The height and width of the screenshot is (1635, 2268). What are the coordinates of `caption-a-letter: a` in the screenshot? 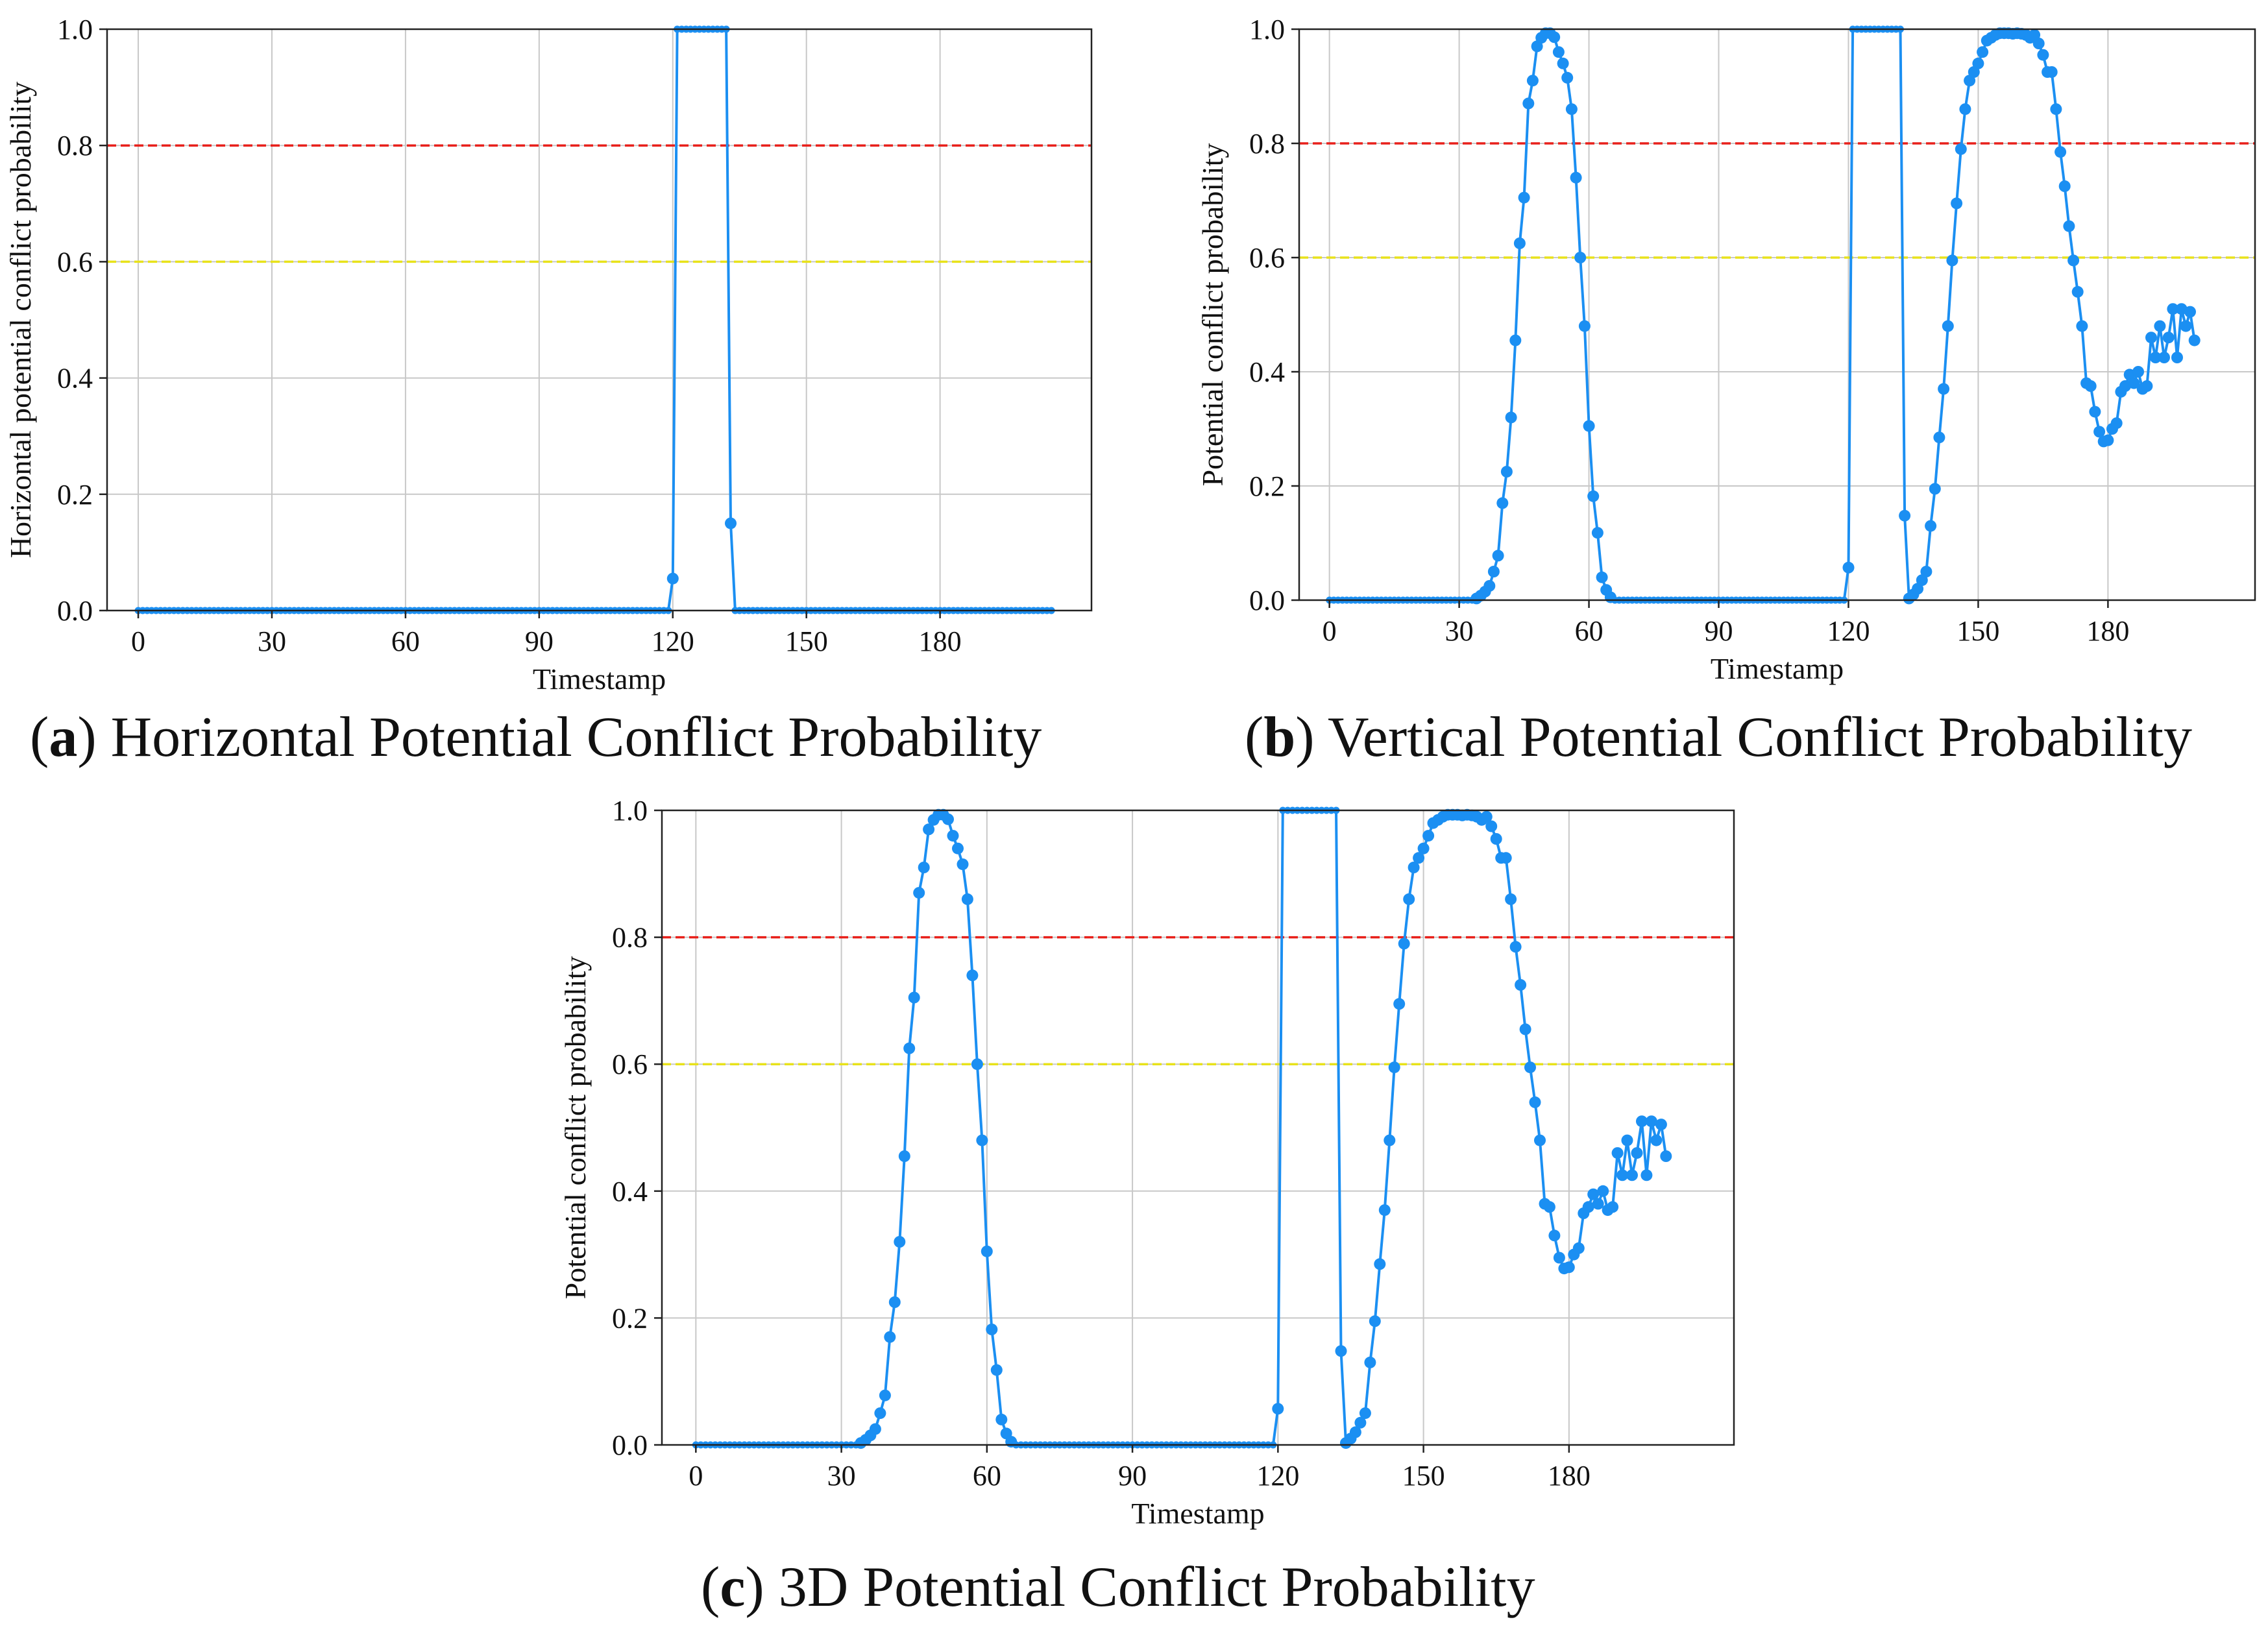 It's located at (63, 738).